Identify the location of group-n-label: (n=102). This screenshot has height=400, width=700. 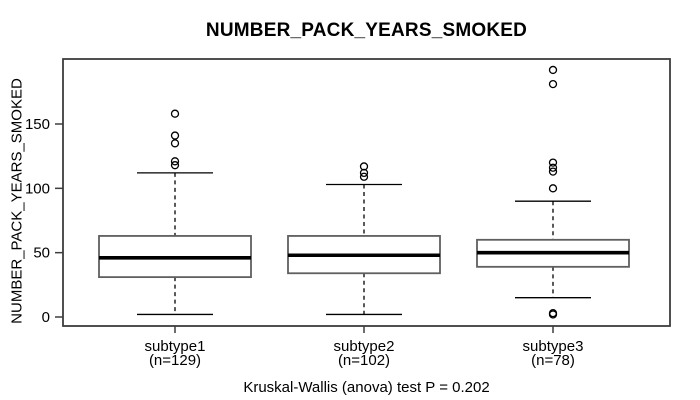
(364, 360).